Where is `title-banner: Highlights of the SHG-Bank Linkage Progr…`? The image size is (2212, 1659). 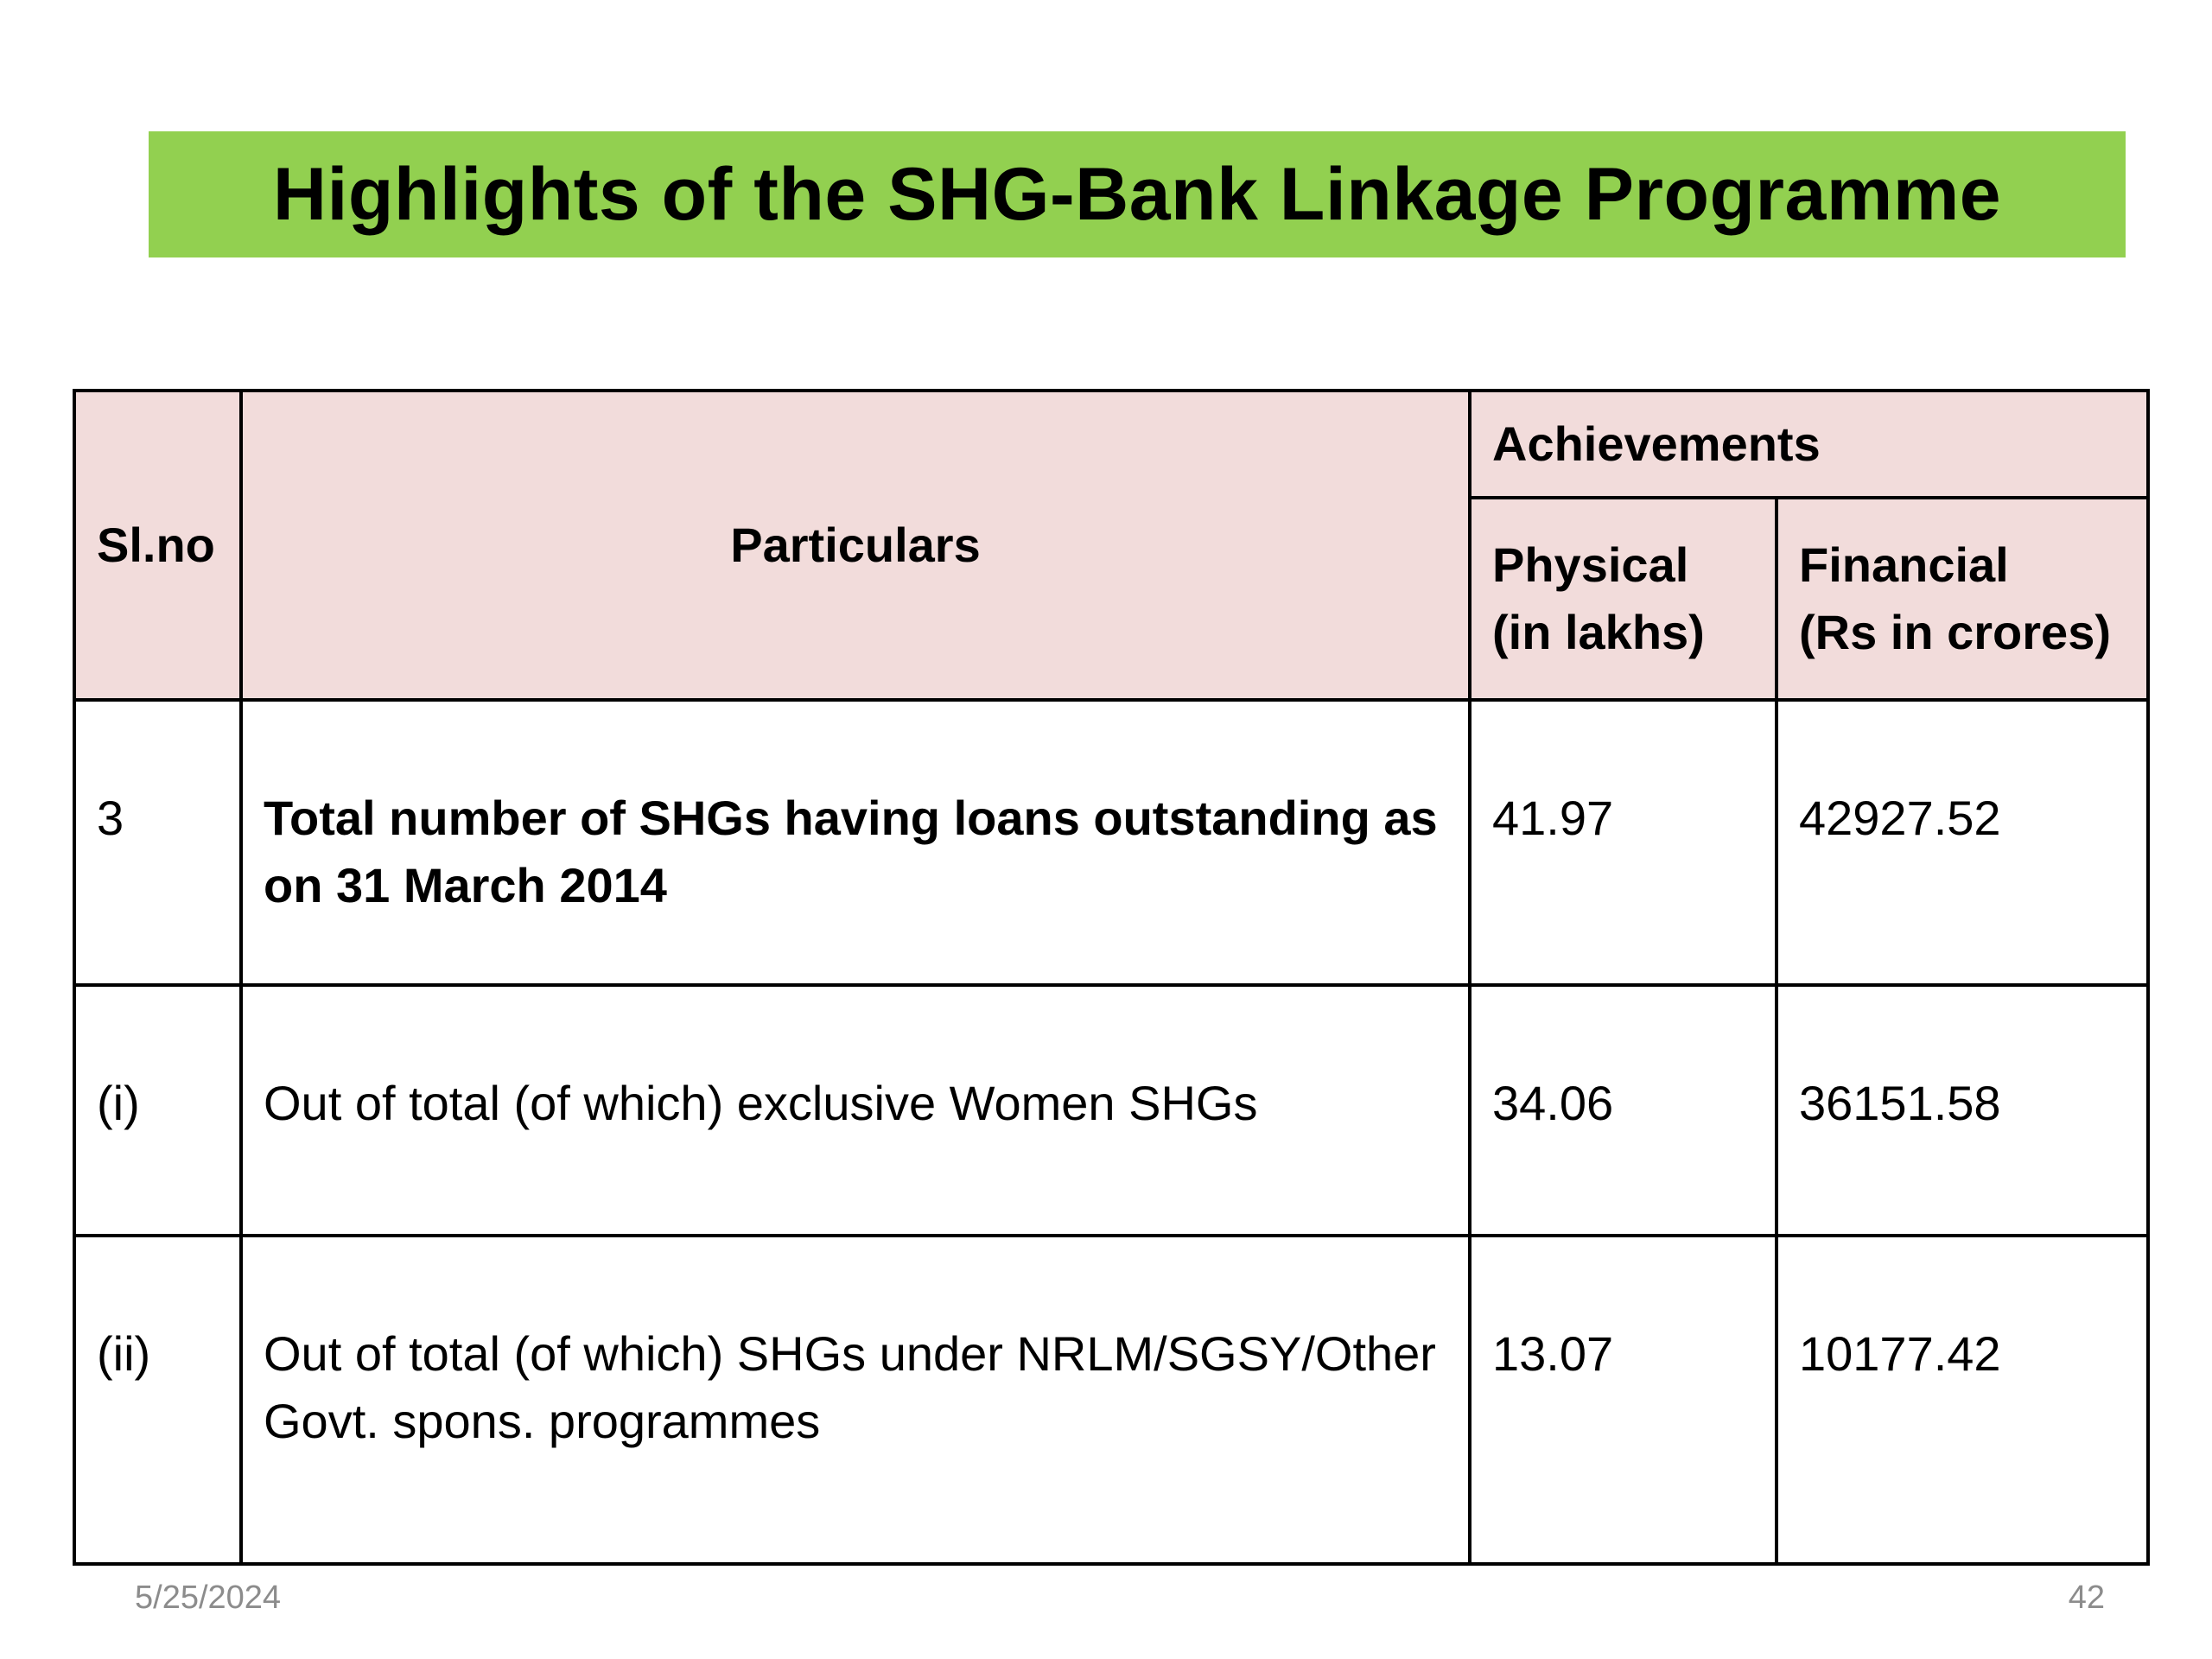
title-banner: Highlights of the SHG-Bank Linkage Progr… is located at coordinates (1137, 194).